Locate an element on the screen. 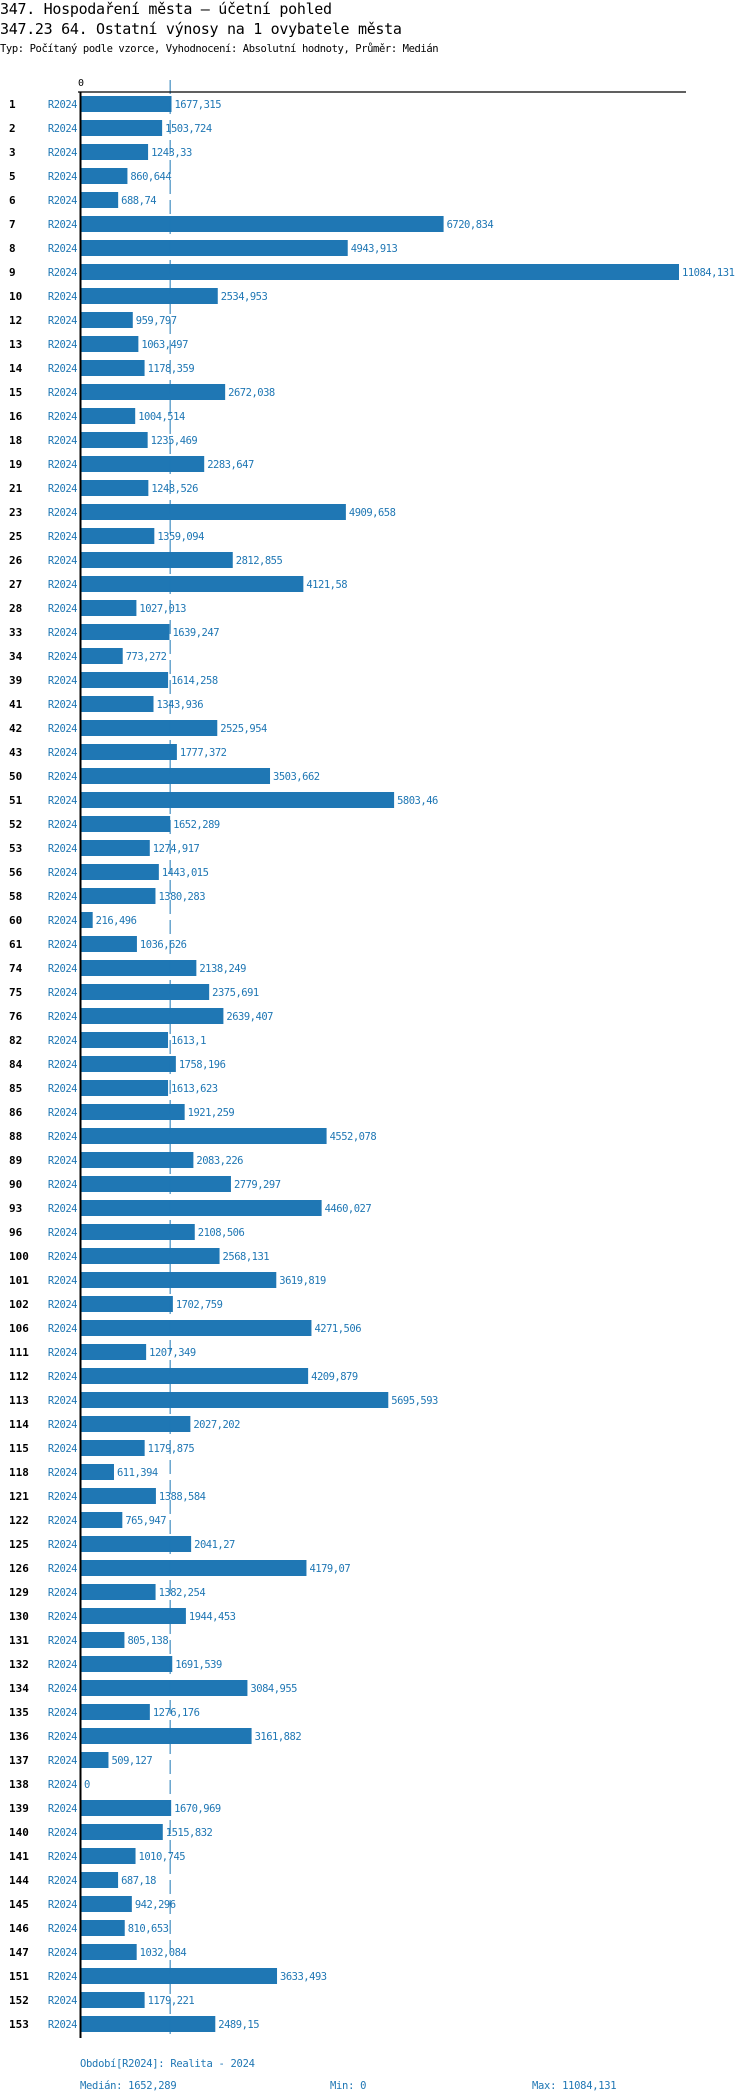 The image size is (750, 2096). footer-max: Max: 11084,131 is located at coordinates (574, 2086).